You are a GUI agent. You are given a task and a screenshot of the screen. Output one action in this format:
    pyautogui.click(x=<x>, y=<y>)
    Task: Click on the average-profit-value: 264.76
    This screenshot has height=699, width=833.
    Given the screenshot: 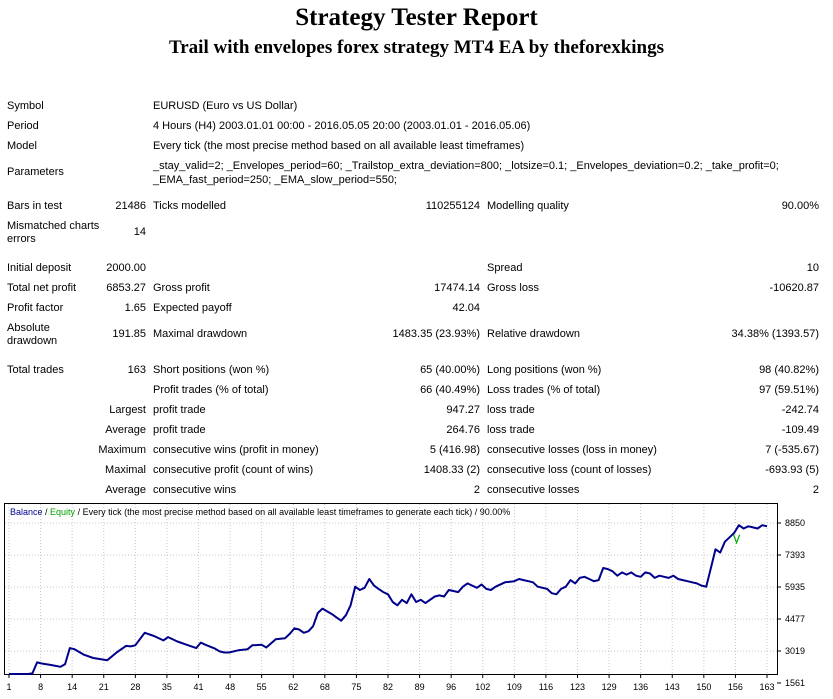 What is the action you would take?
    pyautogui.click(x=463, y=430)
    